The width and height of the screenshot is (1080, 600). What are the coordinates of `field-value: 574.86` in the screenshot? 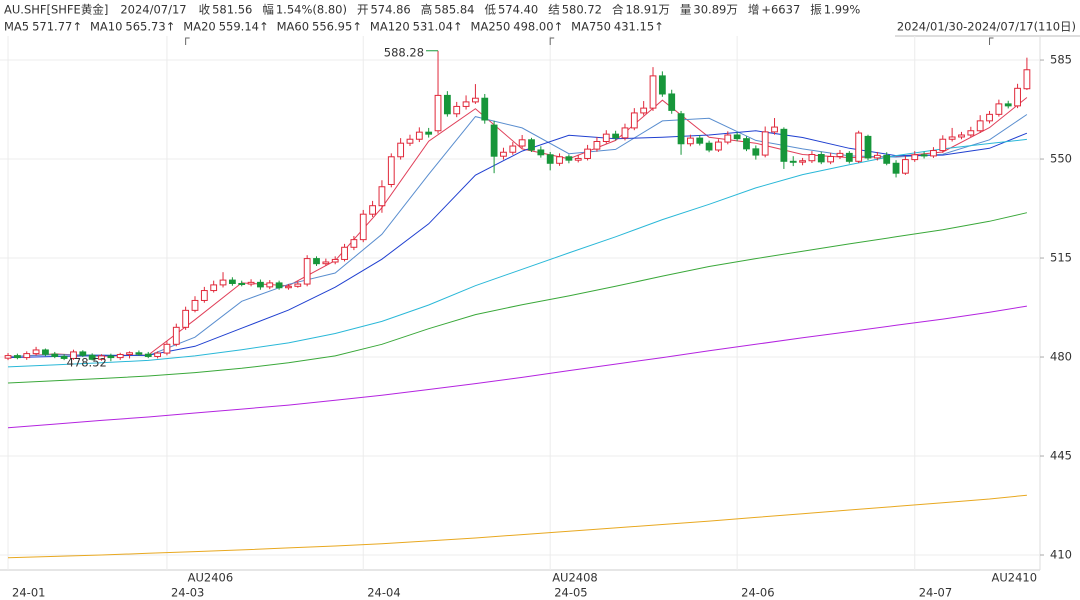 It's located at (390, 10).